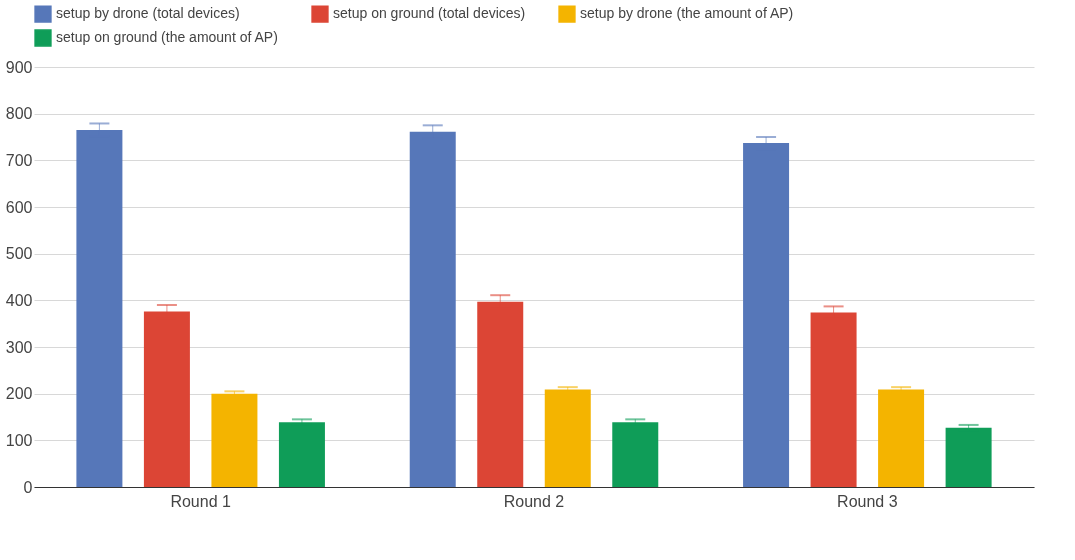 The image size is (1075, 560). I want to click on legend-label: setup by drone (total devices), so click(148, 13).